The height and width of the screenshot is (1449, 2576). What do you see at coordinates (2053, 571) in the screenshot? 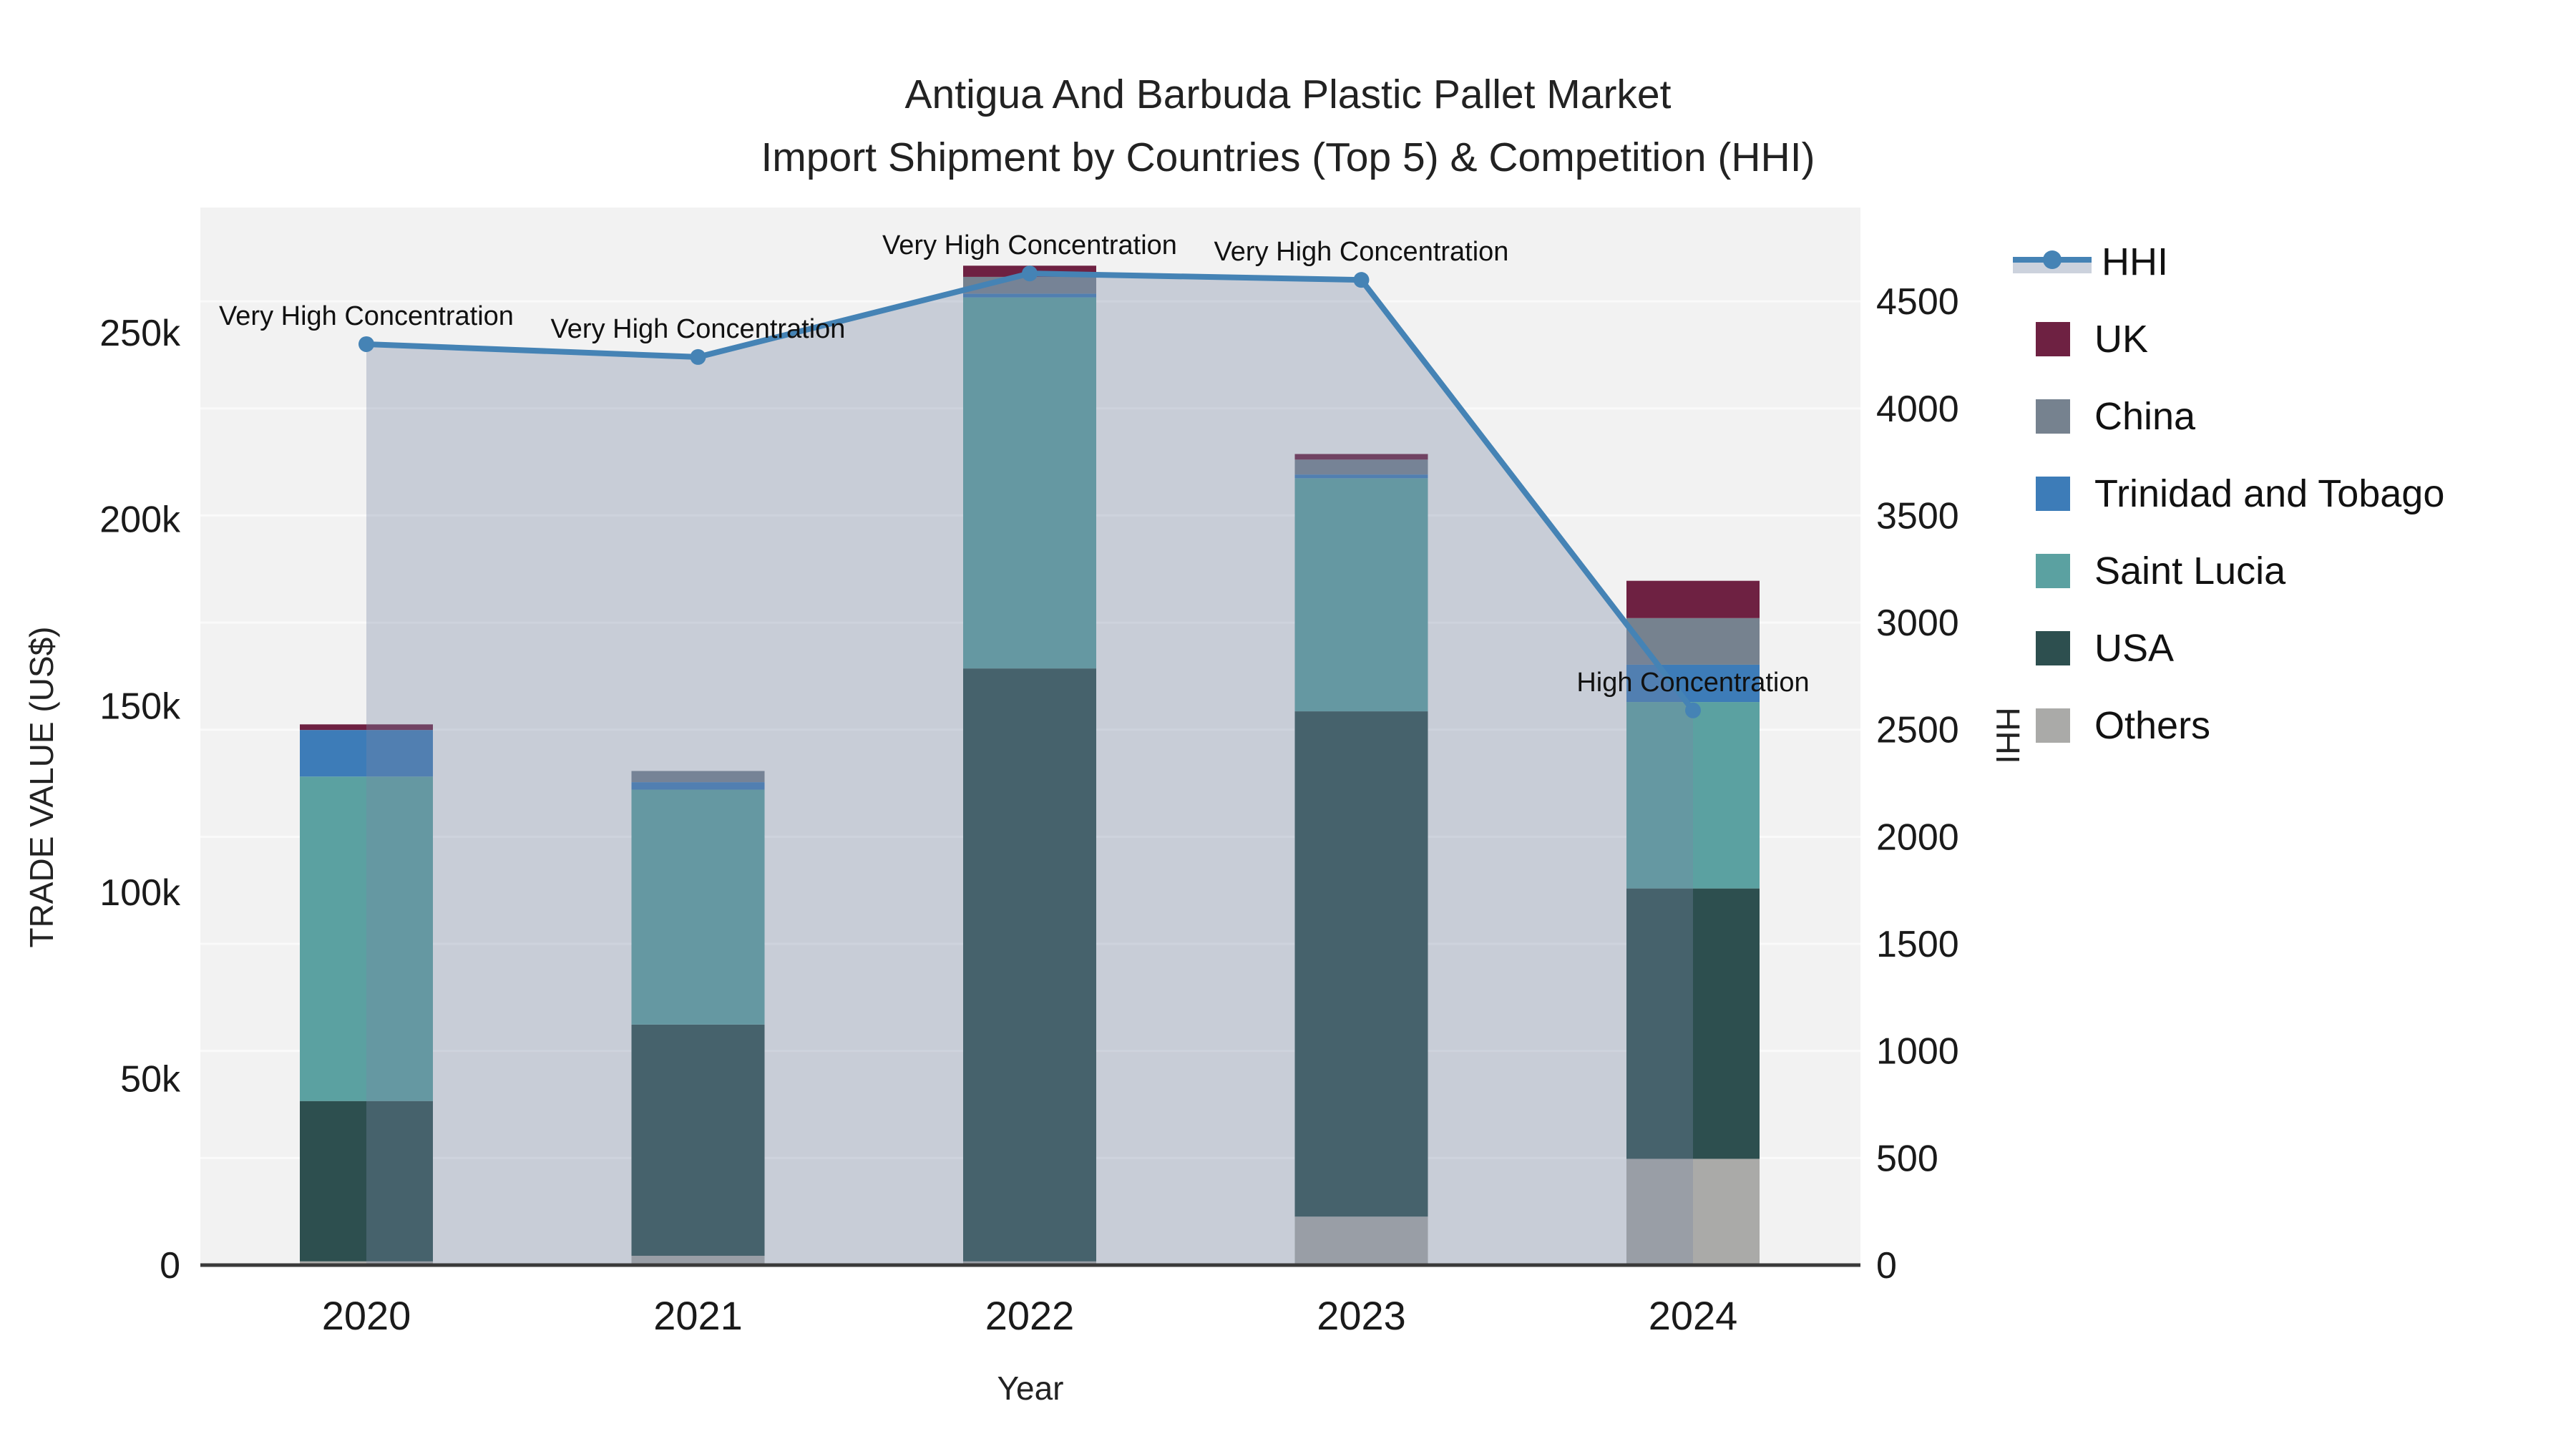
I see `saint-lucia-swatch-icon` at bounding box center [2053, 571].